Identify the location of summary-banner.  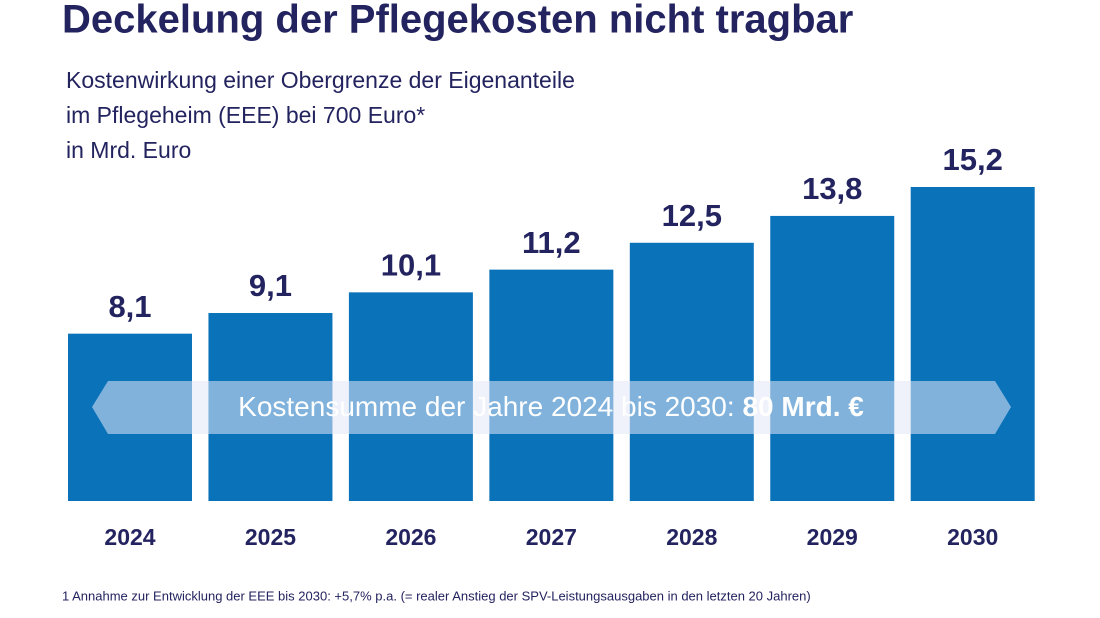
(551, 407).